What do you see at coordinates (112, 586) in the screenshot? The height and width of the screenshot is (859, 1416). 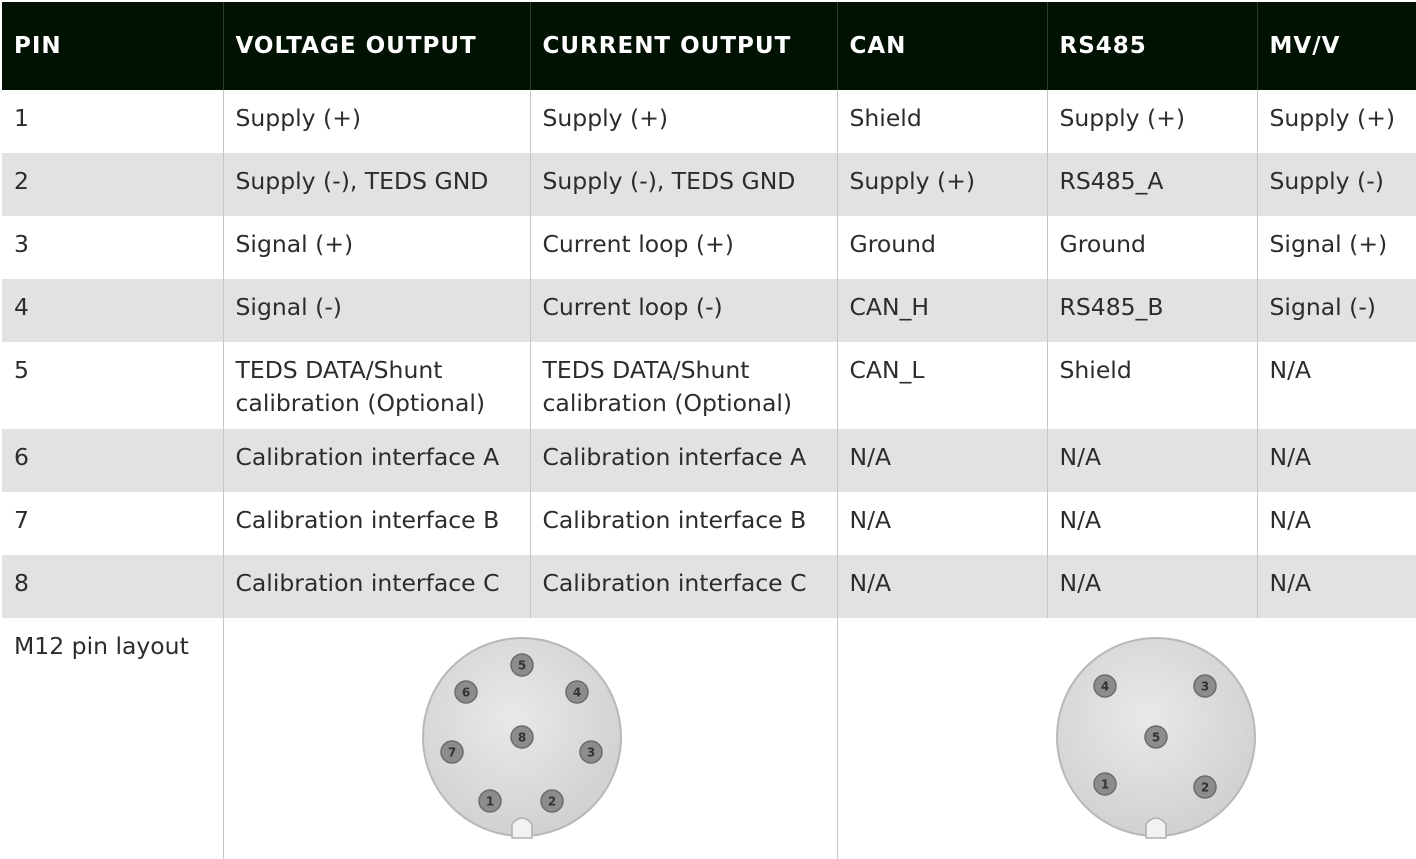 I see `pin-number: 8` at bounding box center [112, 586].